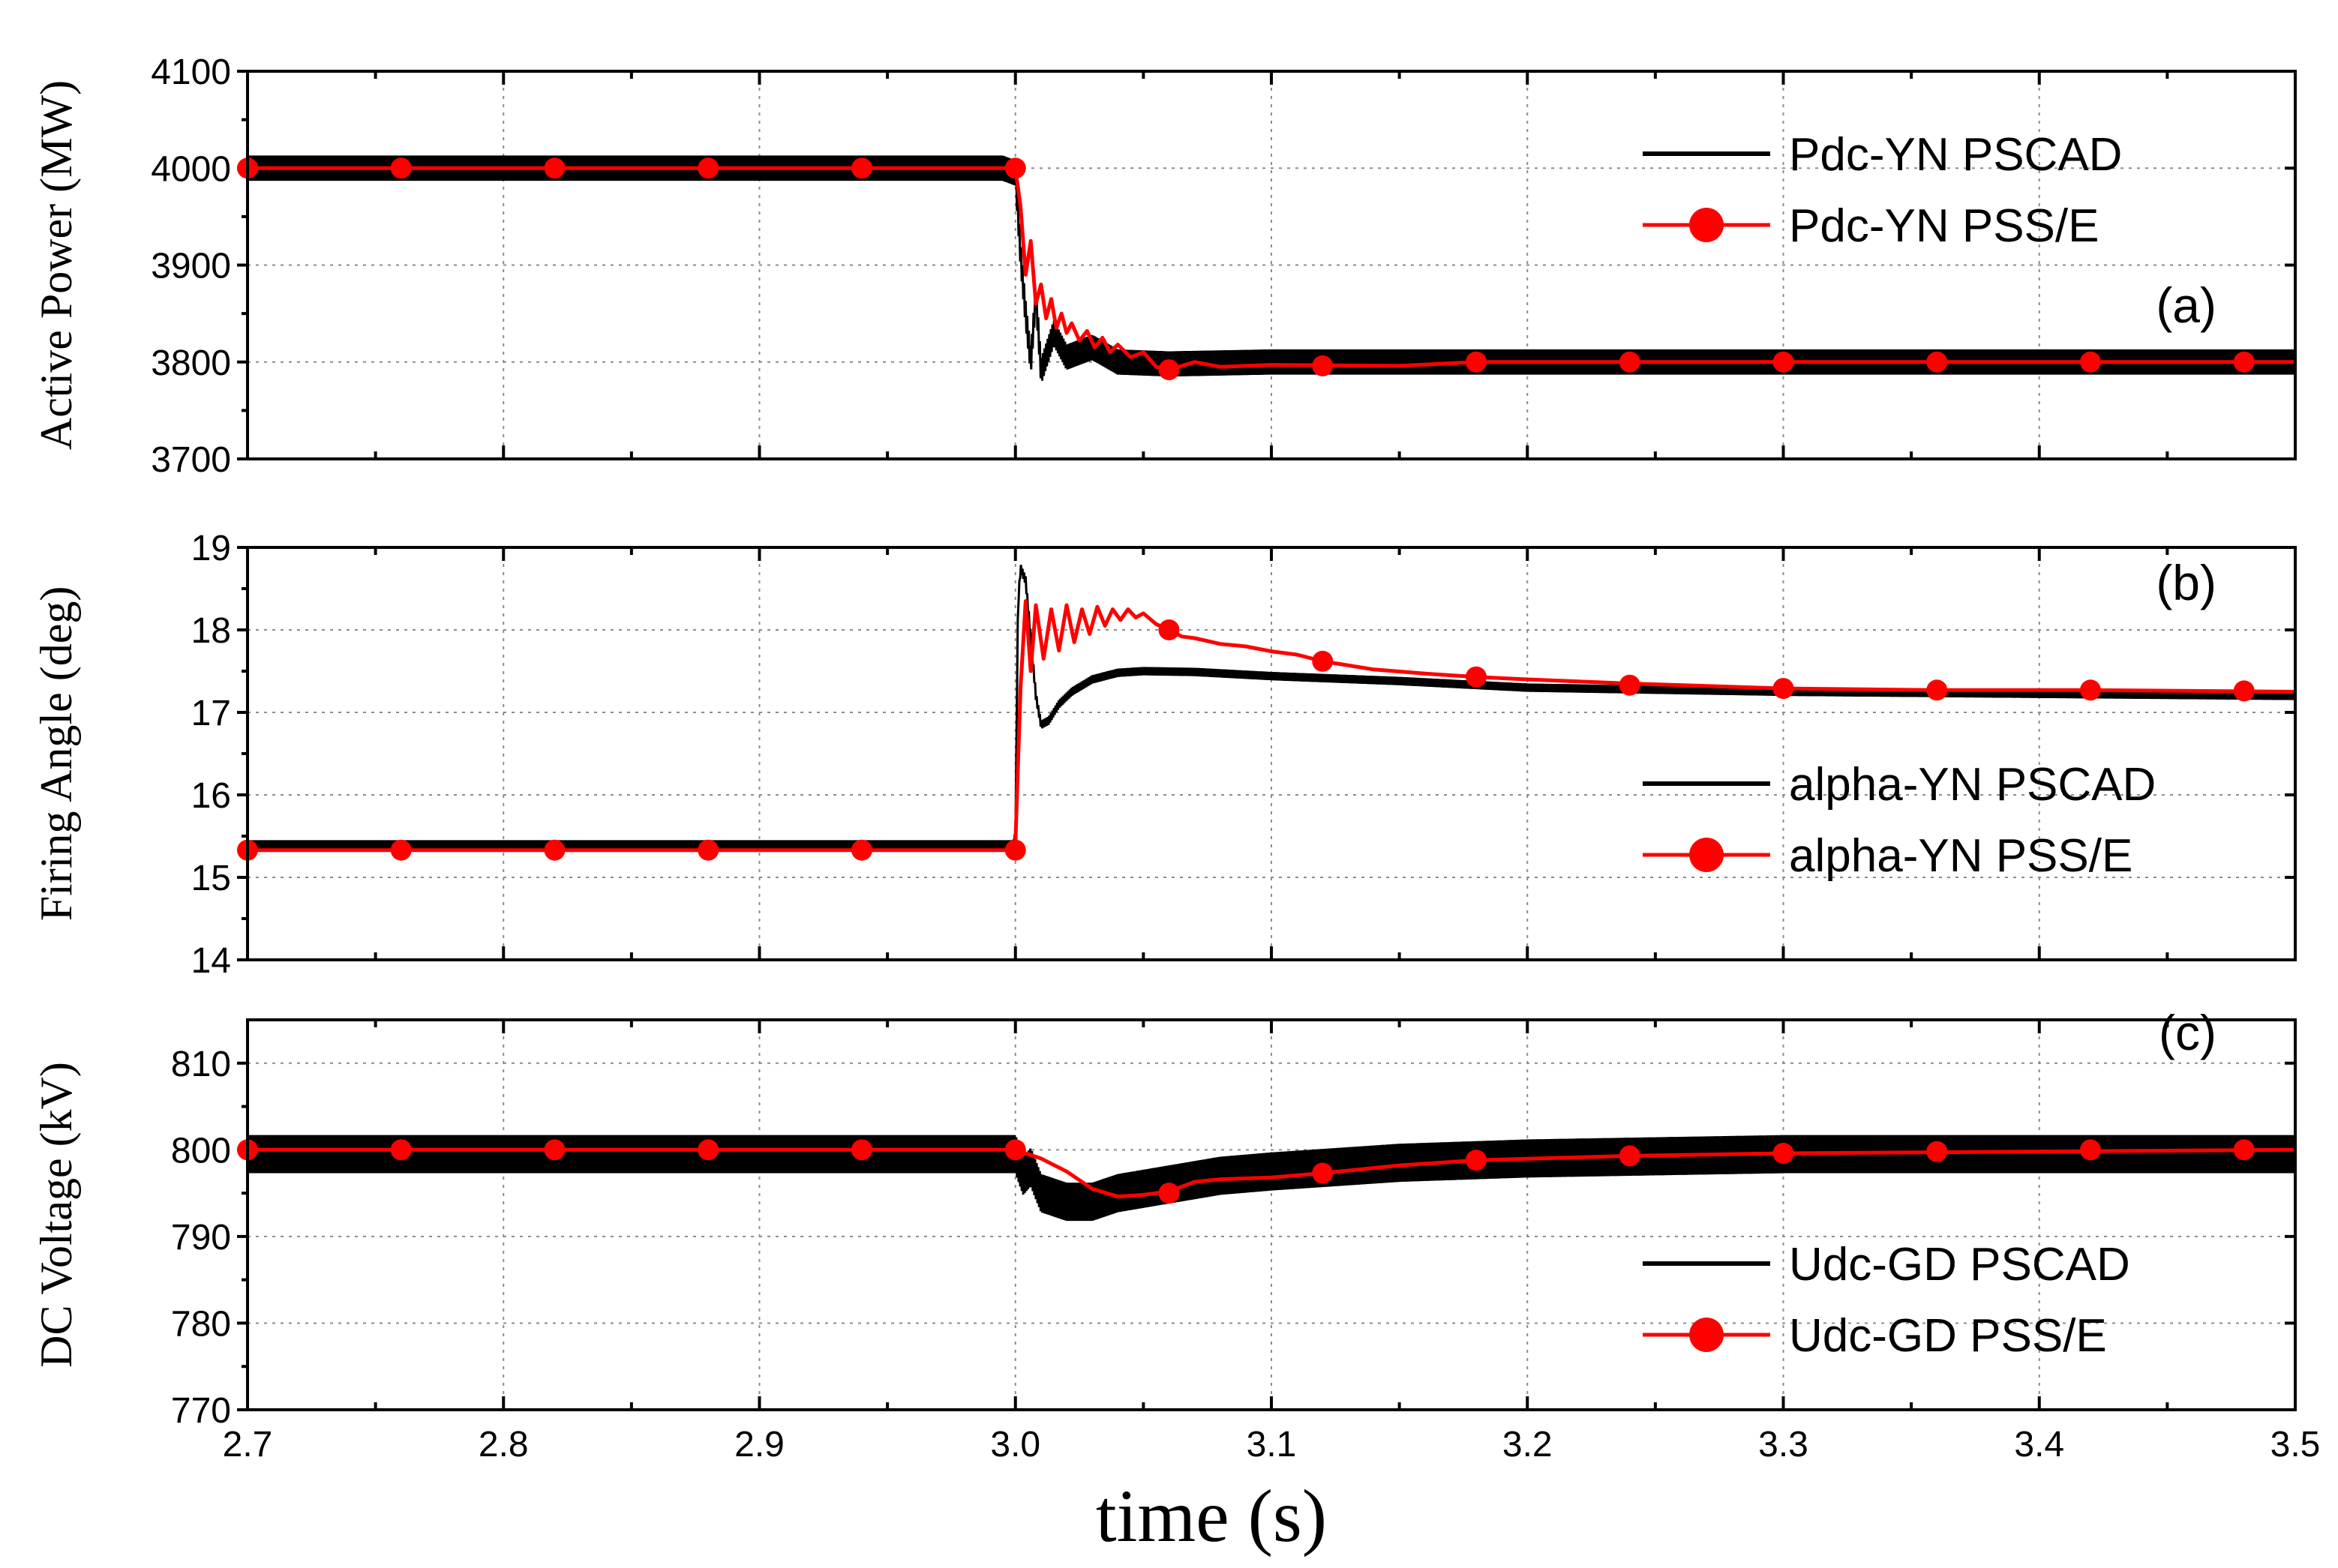 This screenshot has height=1568, width=2338. Describe the element at coordinates (1271, 1173) in the screenshot. I see `series-line-udc-gd-pss-e` at that location.